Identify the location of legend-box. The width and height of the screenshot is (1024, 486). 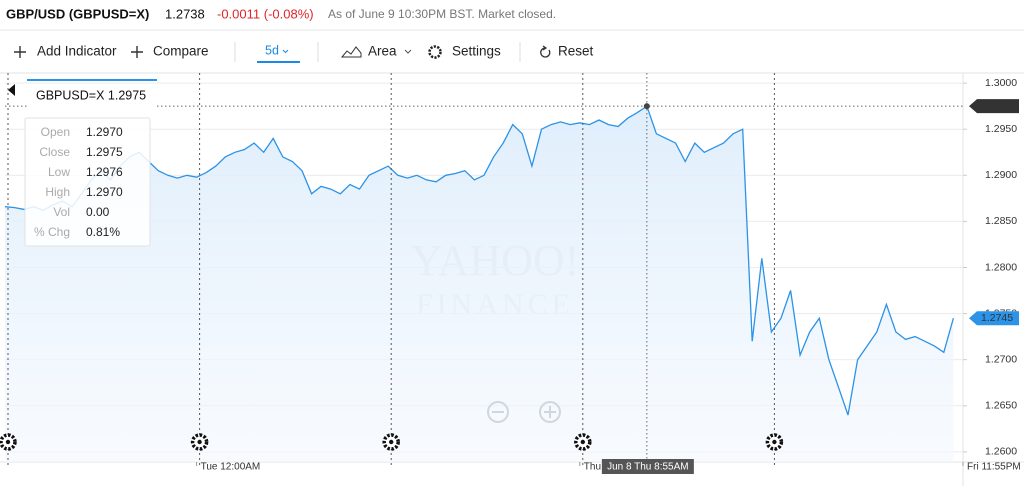
(92, 96).